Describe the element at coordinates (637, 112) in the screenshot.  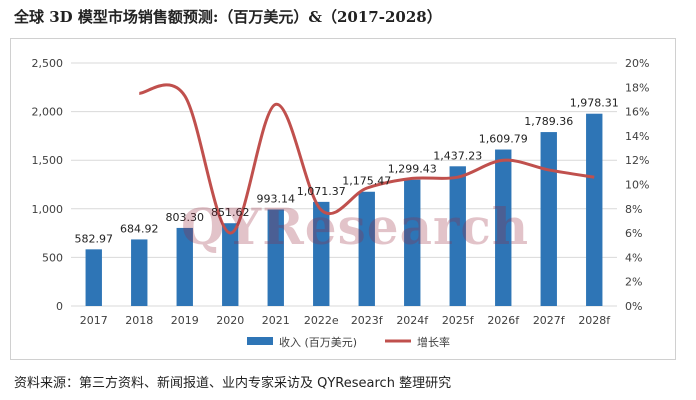
I see `y-right-tick-label: 16%` at that location.